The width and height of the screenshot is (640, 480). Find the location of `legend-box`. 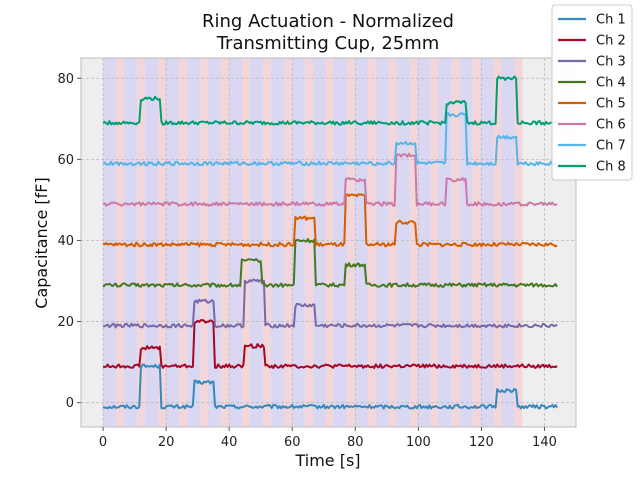

legend-box is located at coordinates (592, 92).